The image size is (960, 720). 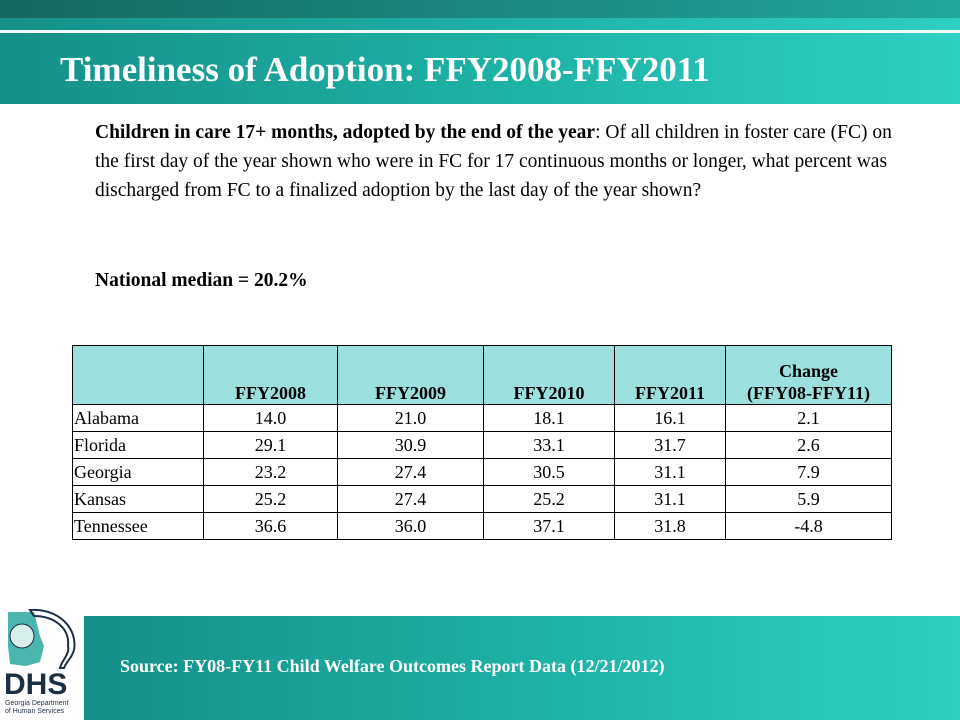 What do you see at coordinates (270, 445) in the screenshot?
I see `value-cell: 29.1` at bounding box center [270, 445].